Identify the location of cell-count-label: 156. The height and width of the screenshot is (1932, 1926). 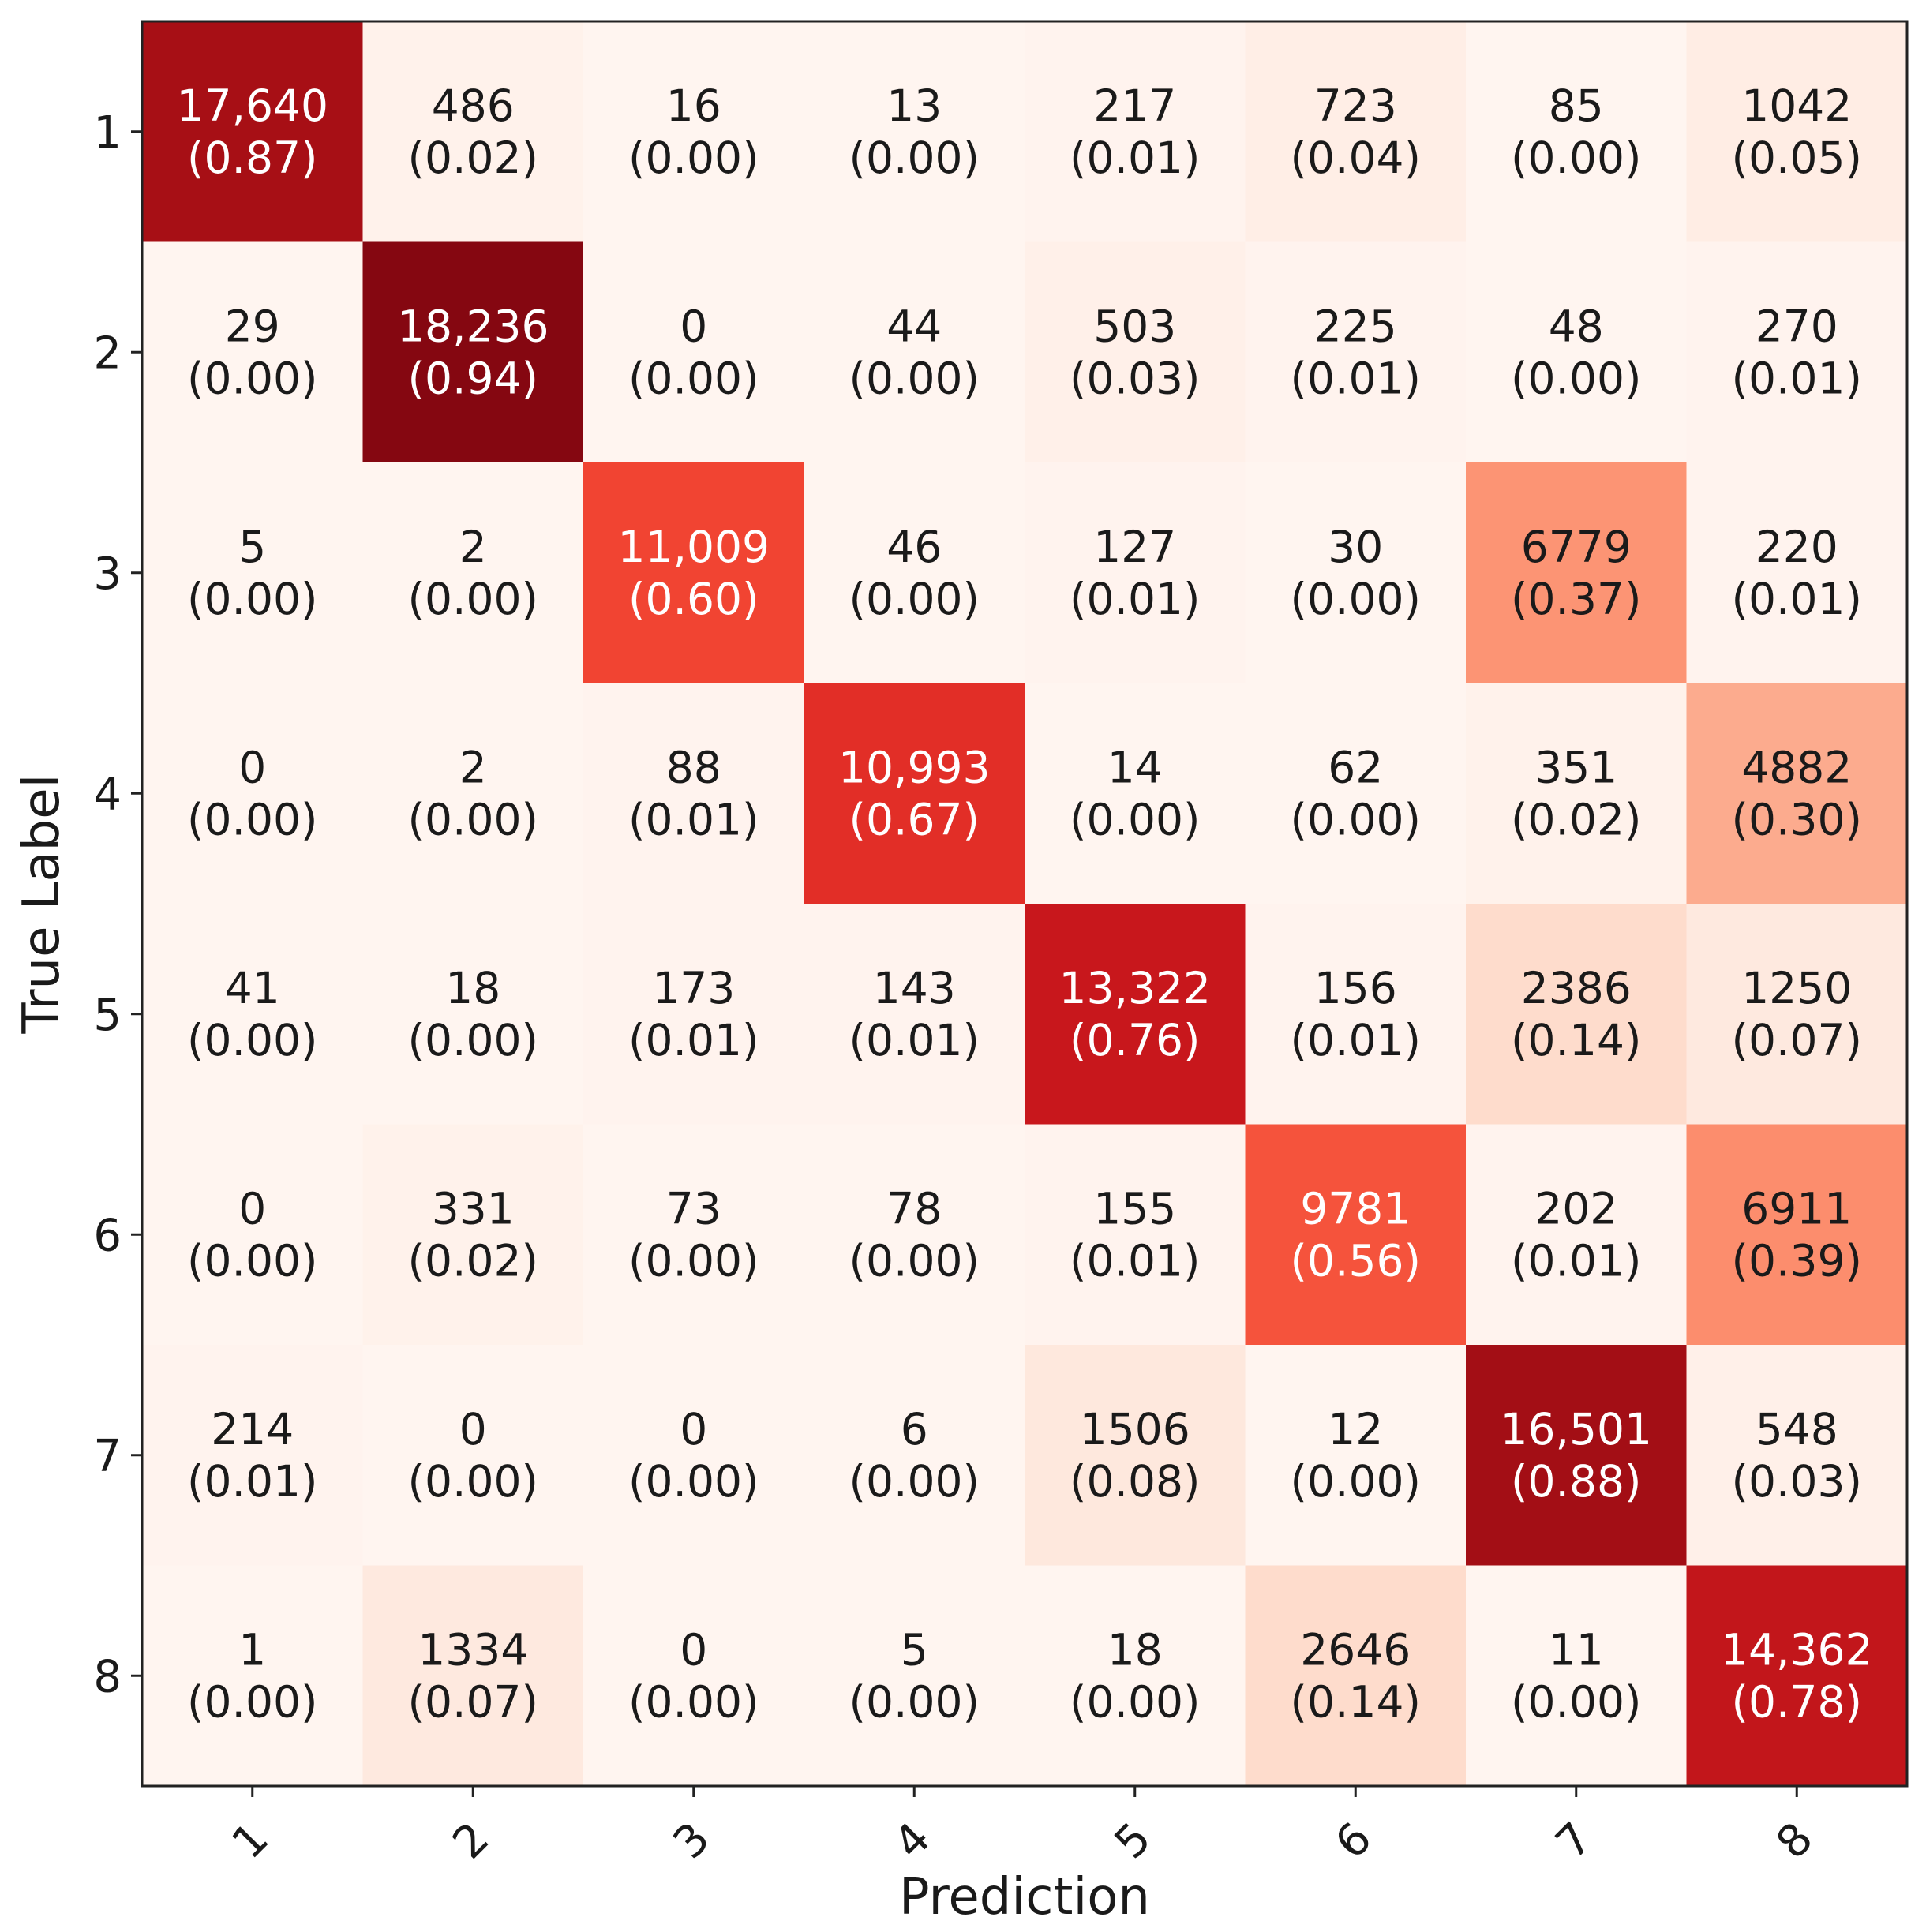
(1355, 988).